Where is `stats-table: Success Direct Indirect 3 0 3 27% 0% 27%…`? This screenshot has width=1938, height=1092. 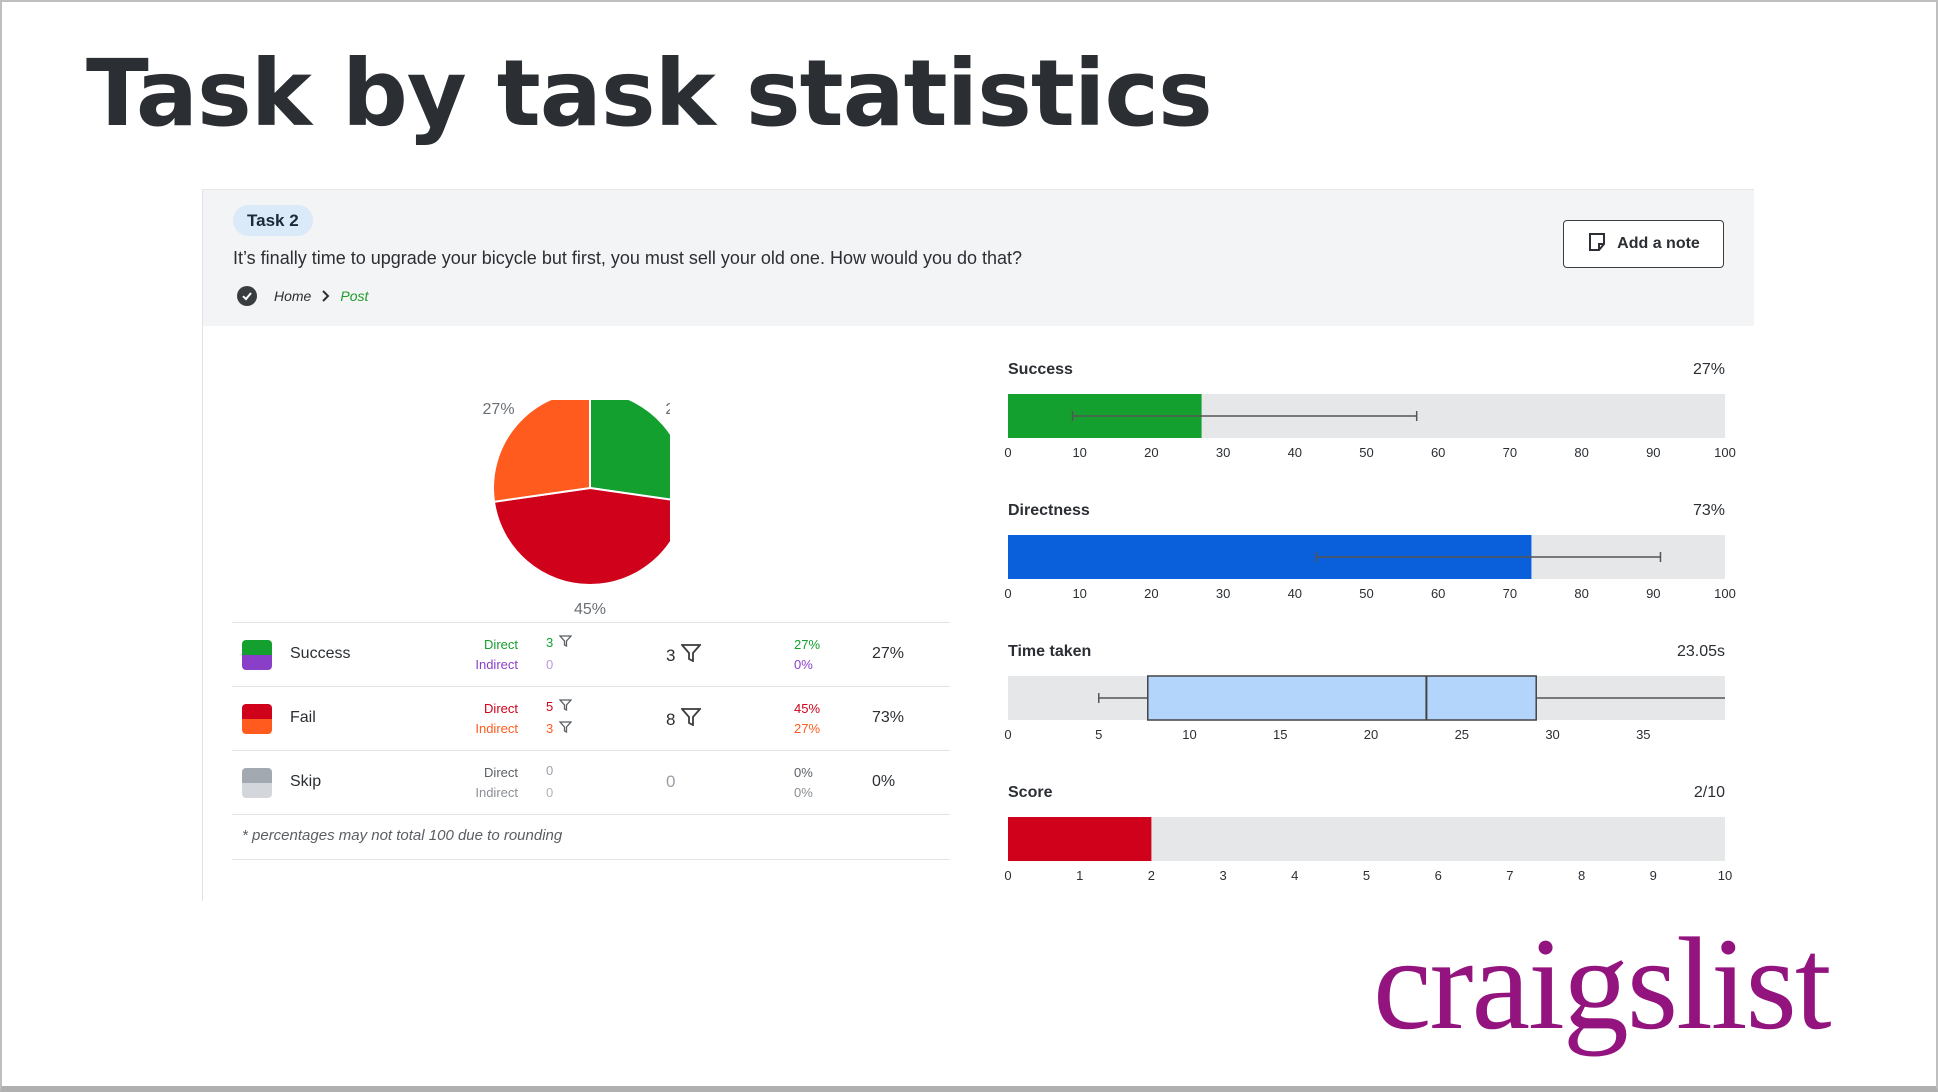
stats-table: Success Direct Indirect 3 0 3 27% 0% 27%… is located at coordinates (591, 741).